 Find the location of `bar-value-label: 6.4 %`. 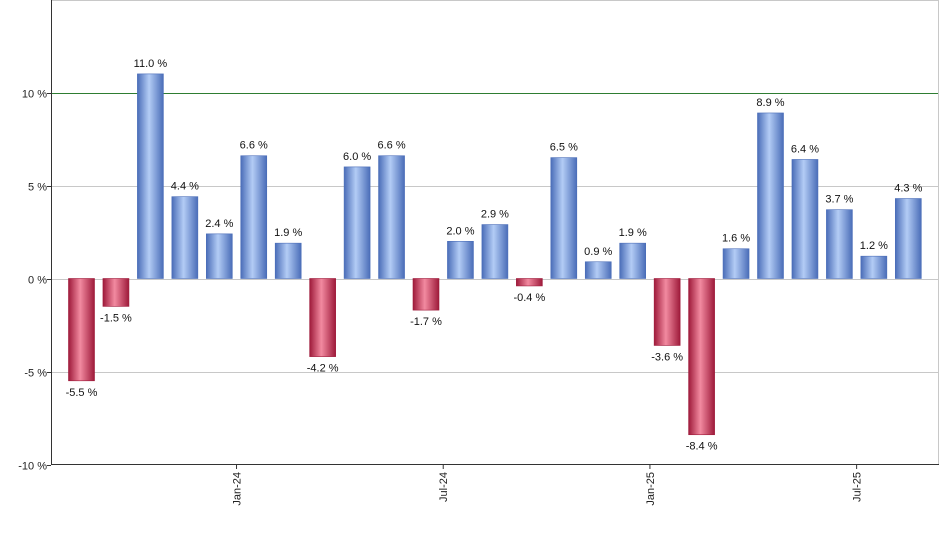

bar-value-label: 6.4 % is located at coordinates (805, 149).